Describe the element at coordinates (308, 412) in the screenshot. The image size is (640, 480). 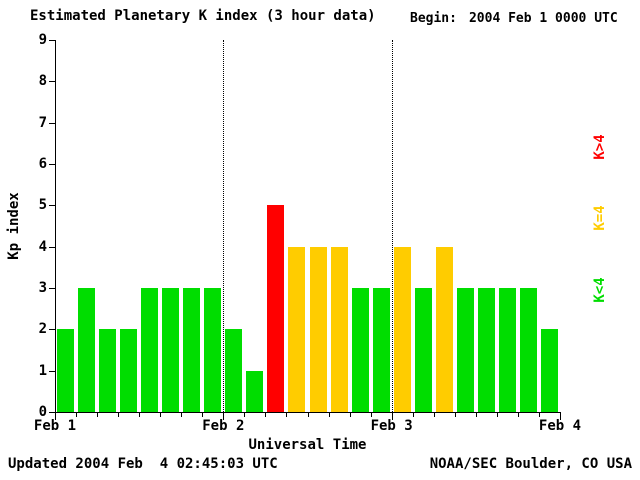
I see `x-axis-line` at that location.